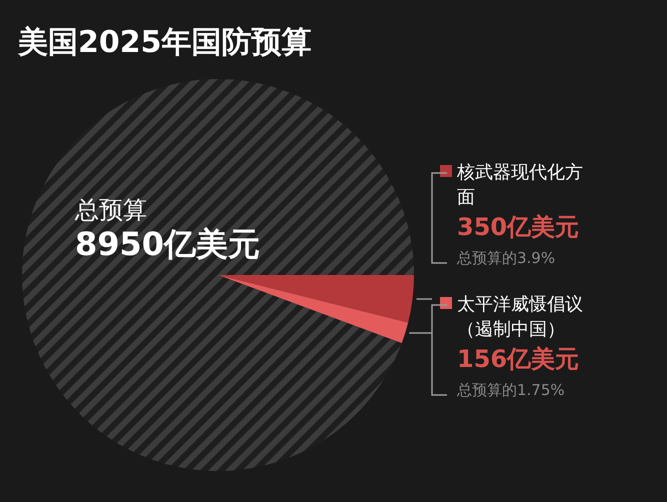 This screenshot has height=502, width=667. I want to click on legend-label: 太平洋威慑倡议（遏制中国）, so click(520, 317).